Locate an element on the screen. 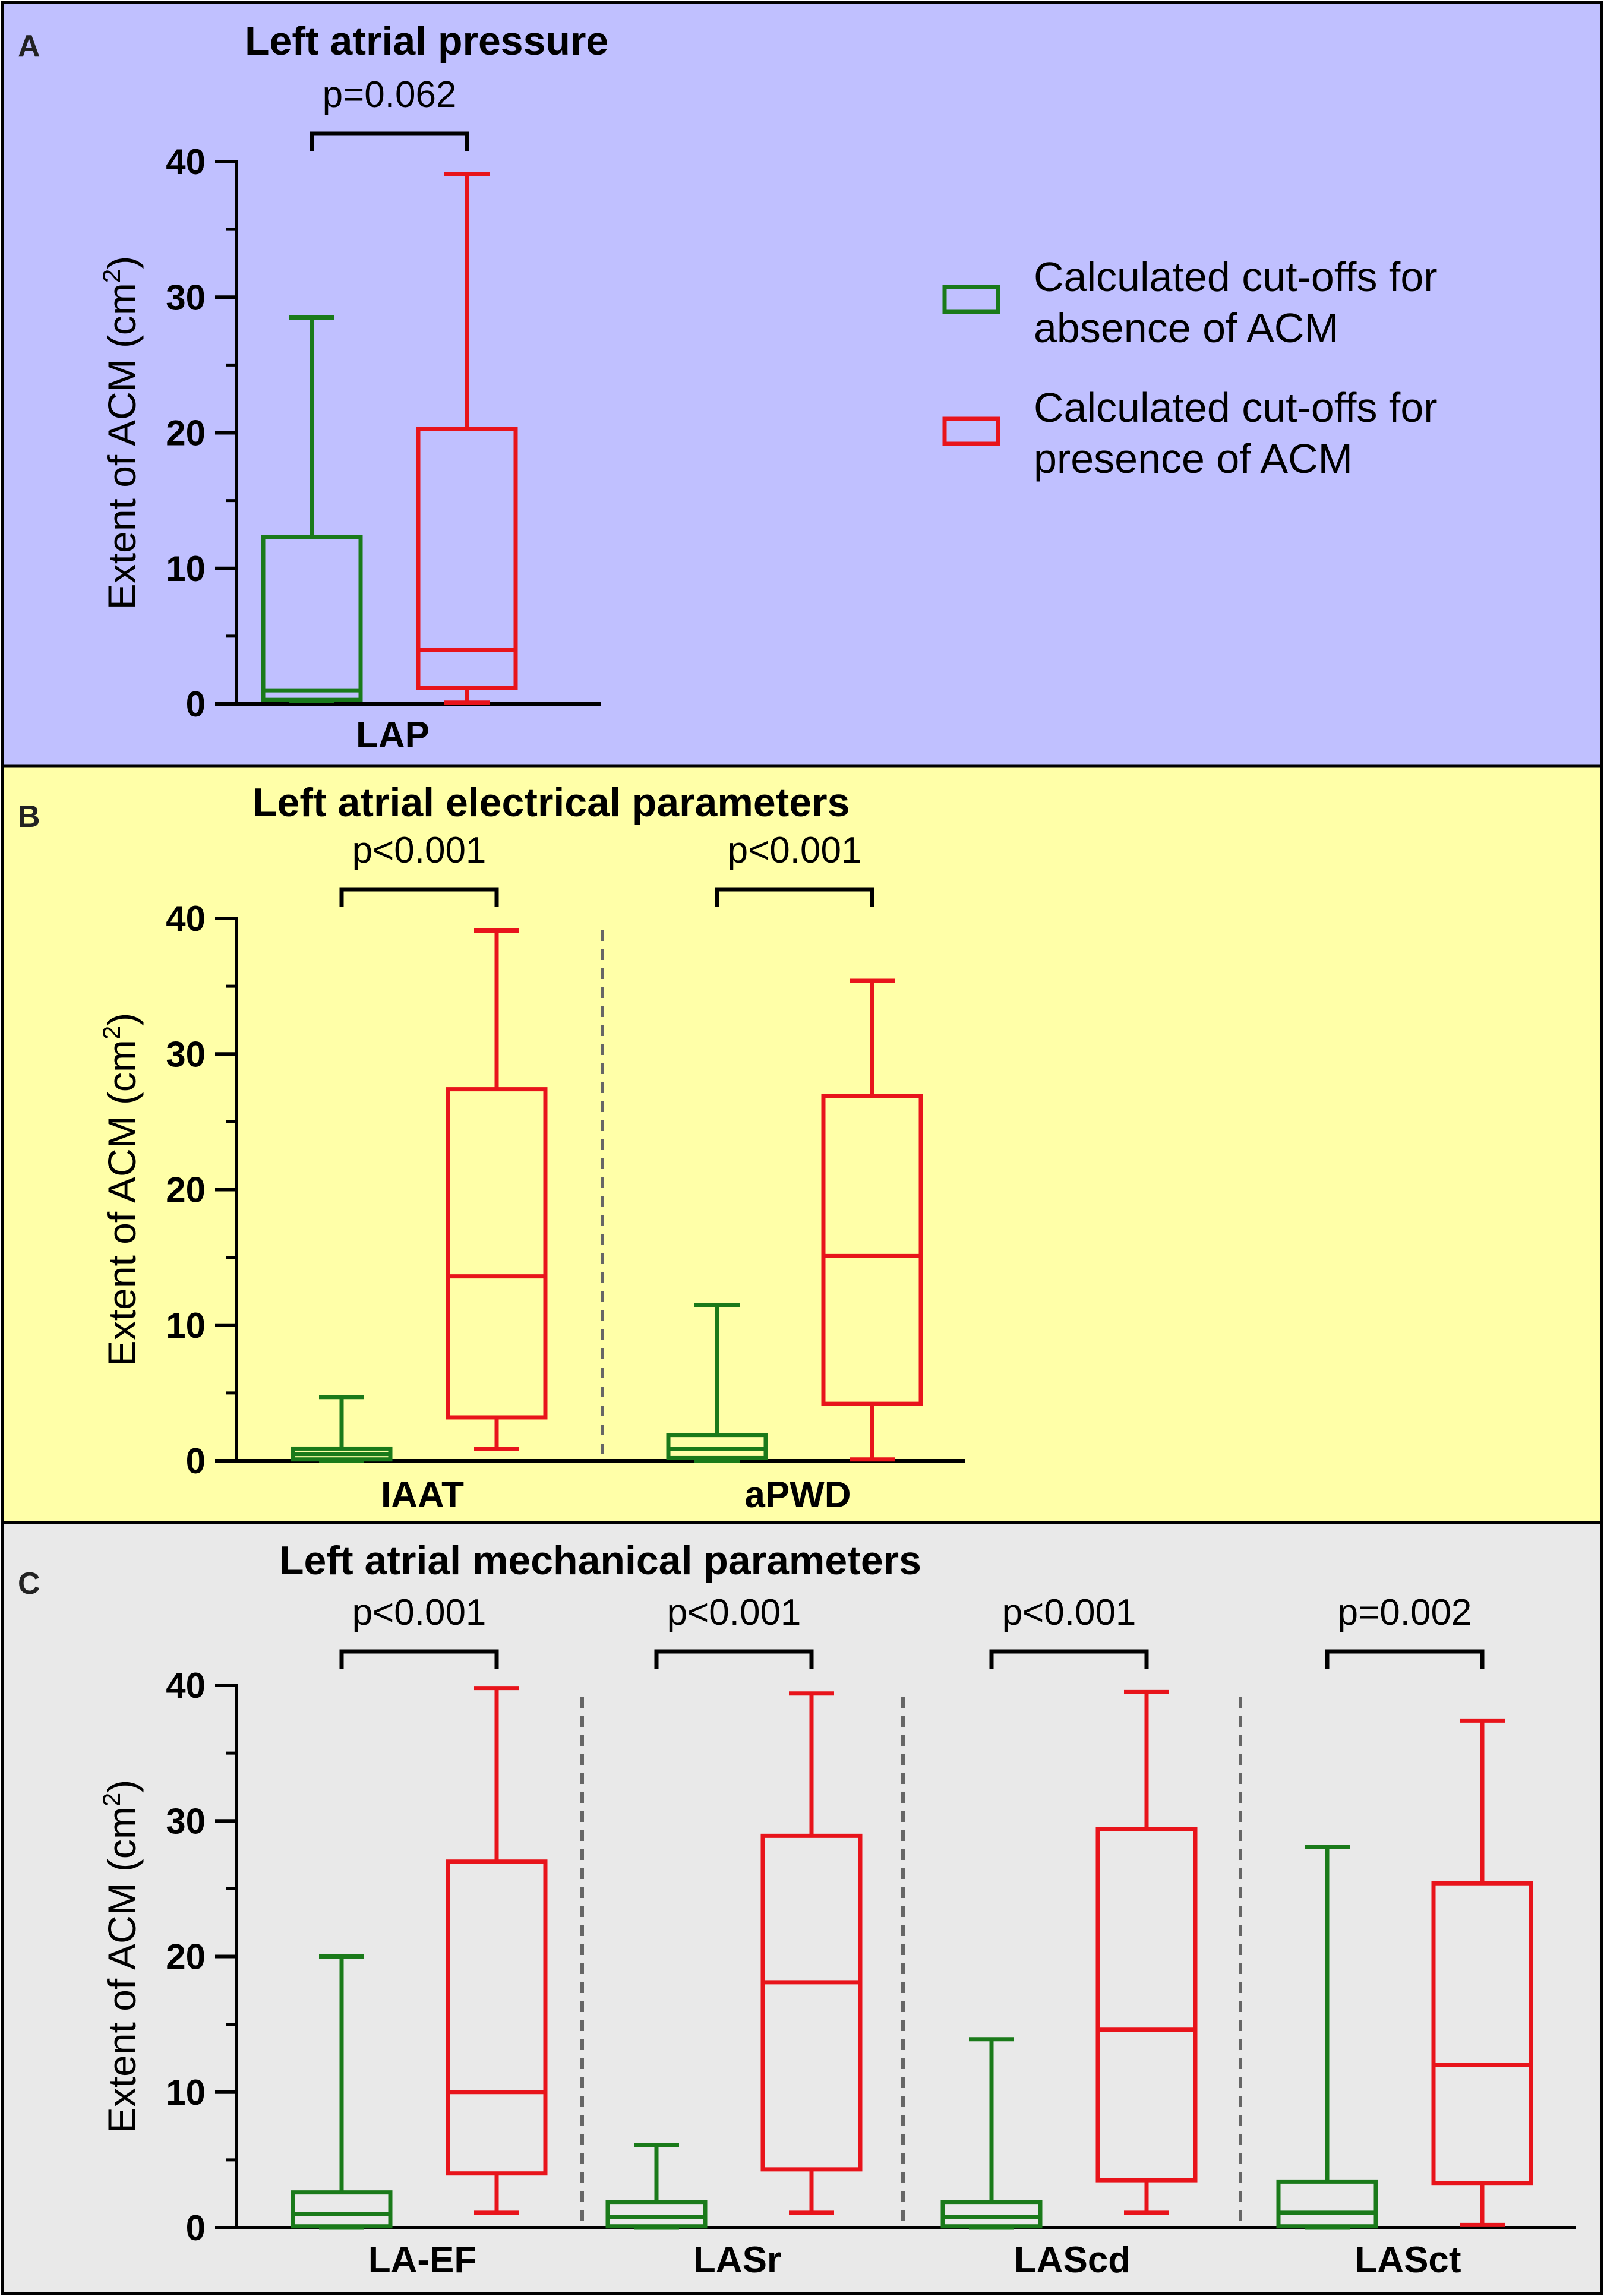 Image resolution: width=1604 pixels, height=2296 pixels. legend-absence-line1: Calculated cut-offs for is located at coordinates (1236, 277).